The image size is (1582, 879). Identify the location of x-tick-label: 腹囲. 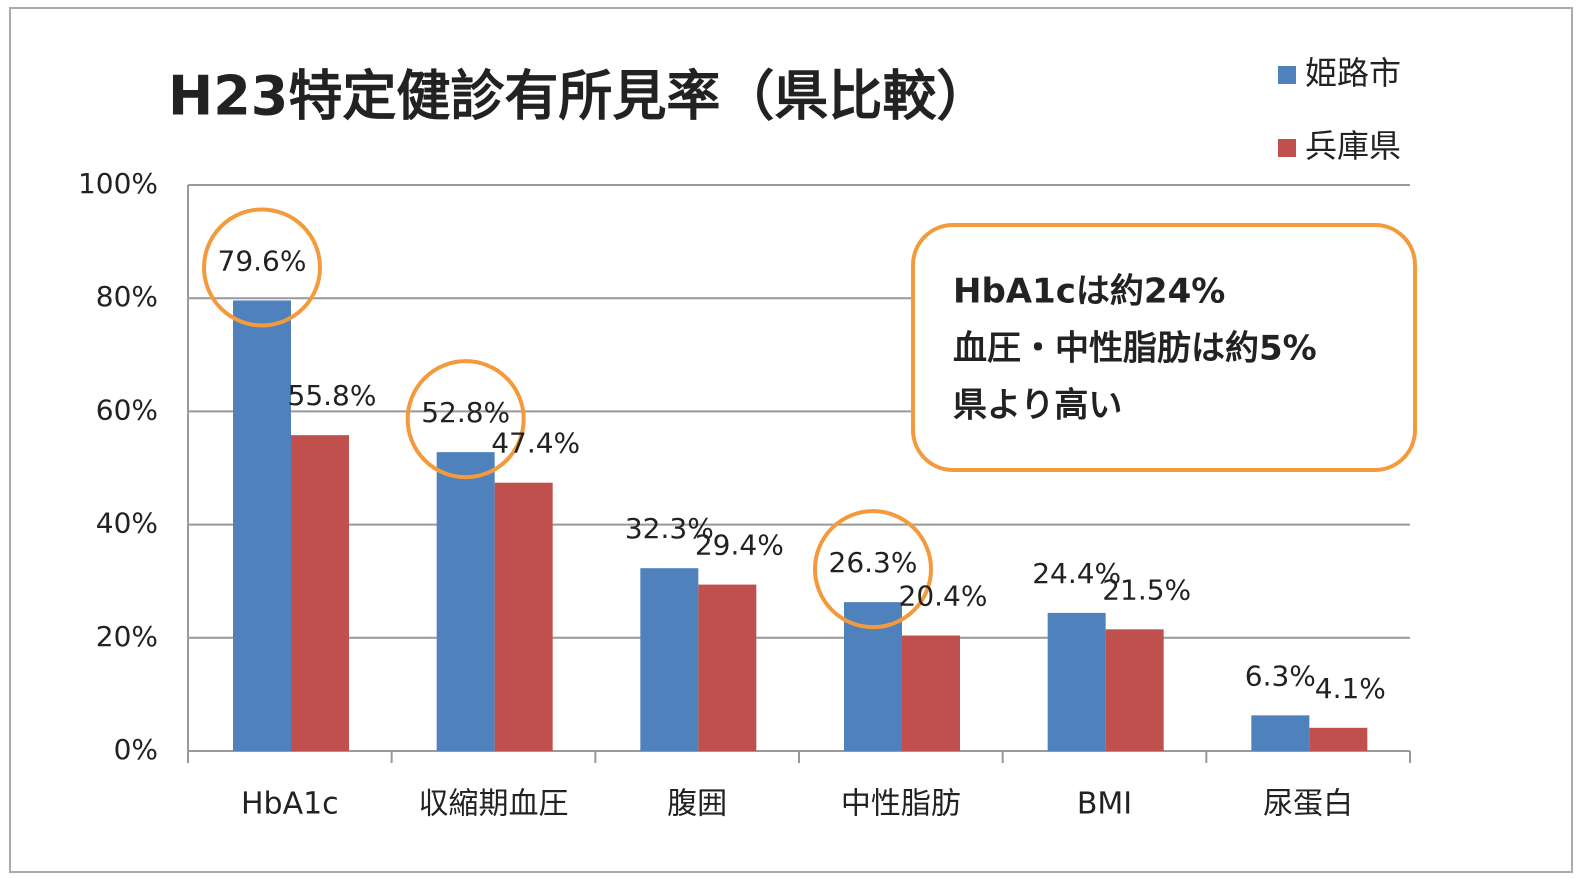
(697, 804).